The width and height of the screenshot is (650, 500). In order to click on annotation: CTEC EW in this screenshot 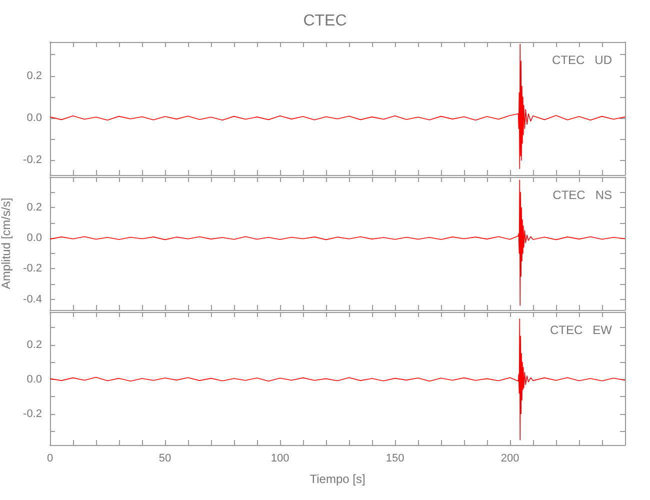, I will do `click(581, 330)`.